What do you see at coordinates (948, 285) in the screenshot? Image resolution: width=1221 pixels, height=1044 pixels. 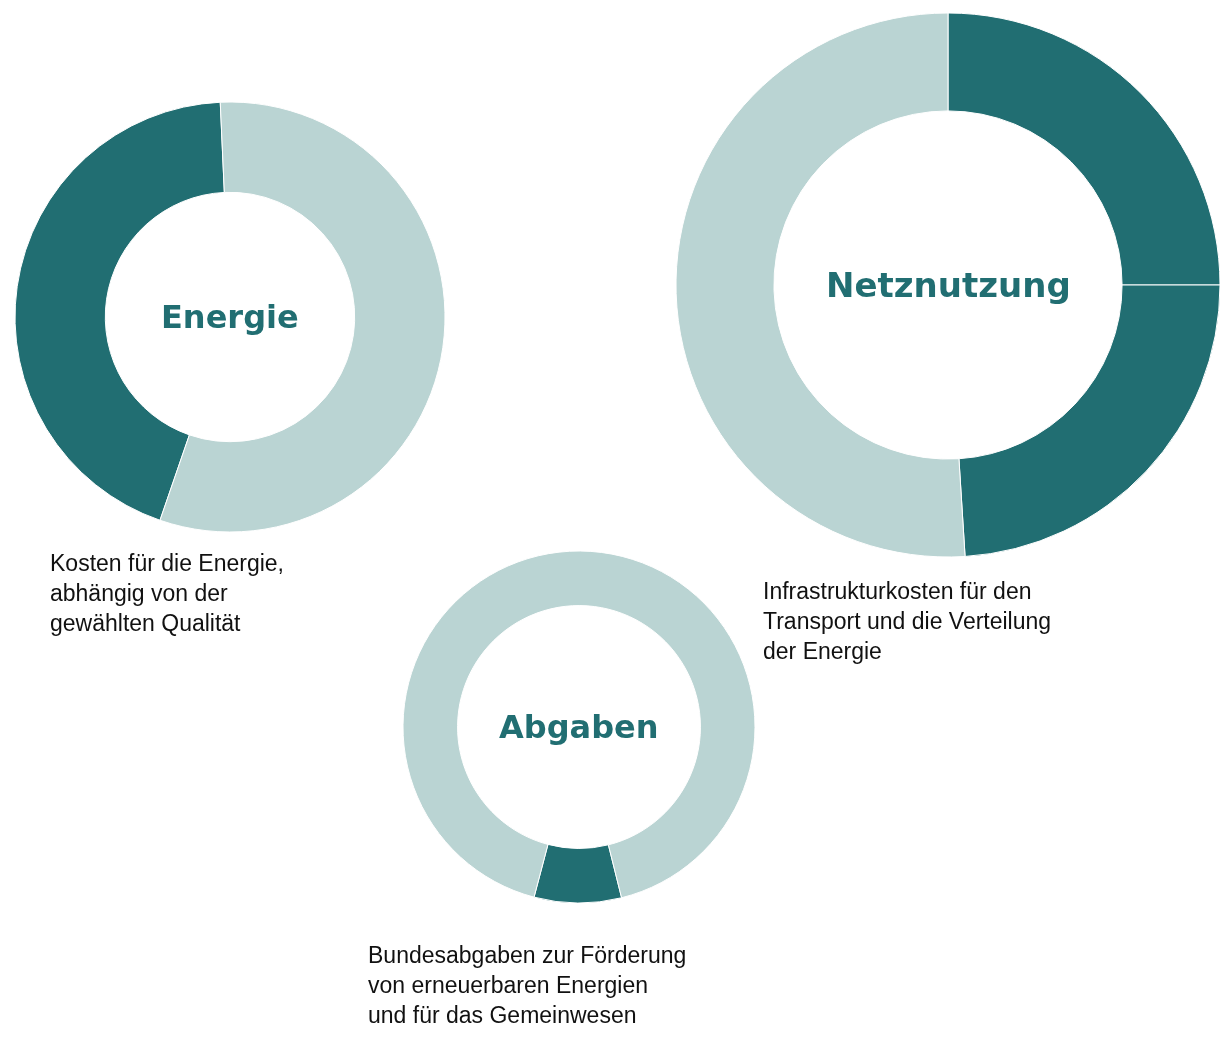 I see `text: Netznutzung` at bounding box center [948, 285].